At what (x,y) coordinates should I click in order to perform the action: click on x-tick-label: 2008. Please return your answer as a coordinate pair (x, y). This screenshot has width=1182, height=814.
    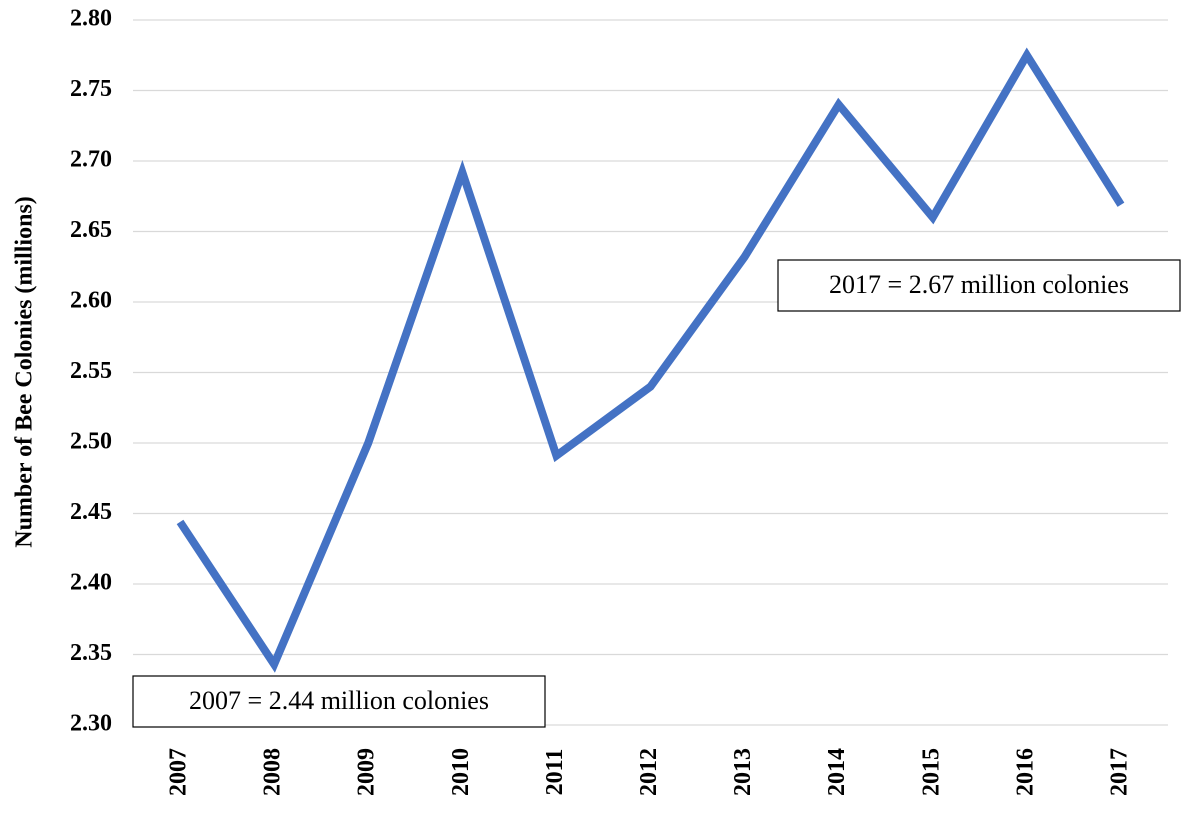
    Looking at the image, I should click on (273, 772).